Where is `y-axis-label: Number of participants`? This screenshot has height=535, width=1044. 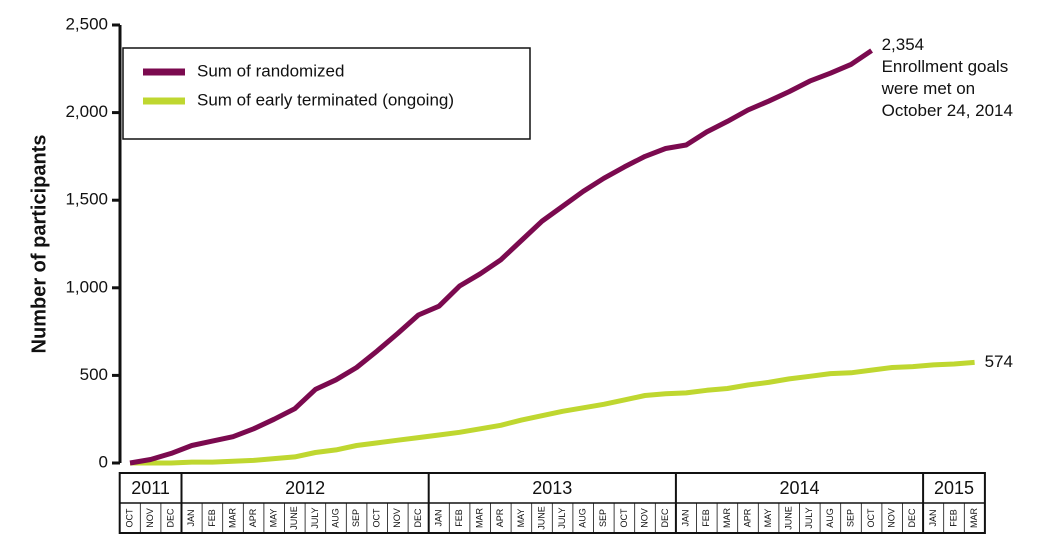
y-axis-label: Number of participants is located at coordinates (39, 244).